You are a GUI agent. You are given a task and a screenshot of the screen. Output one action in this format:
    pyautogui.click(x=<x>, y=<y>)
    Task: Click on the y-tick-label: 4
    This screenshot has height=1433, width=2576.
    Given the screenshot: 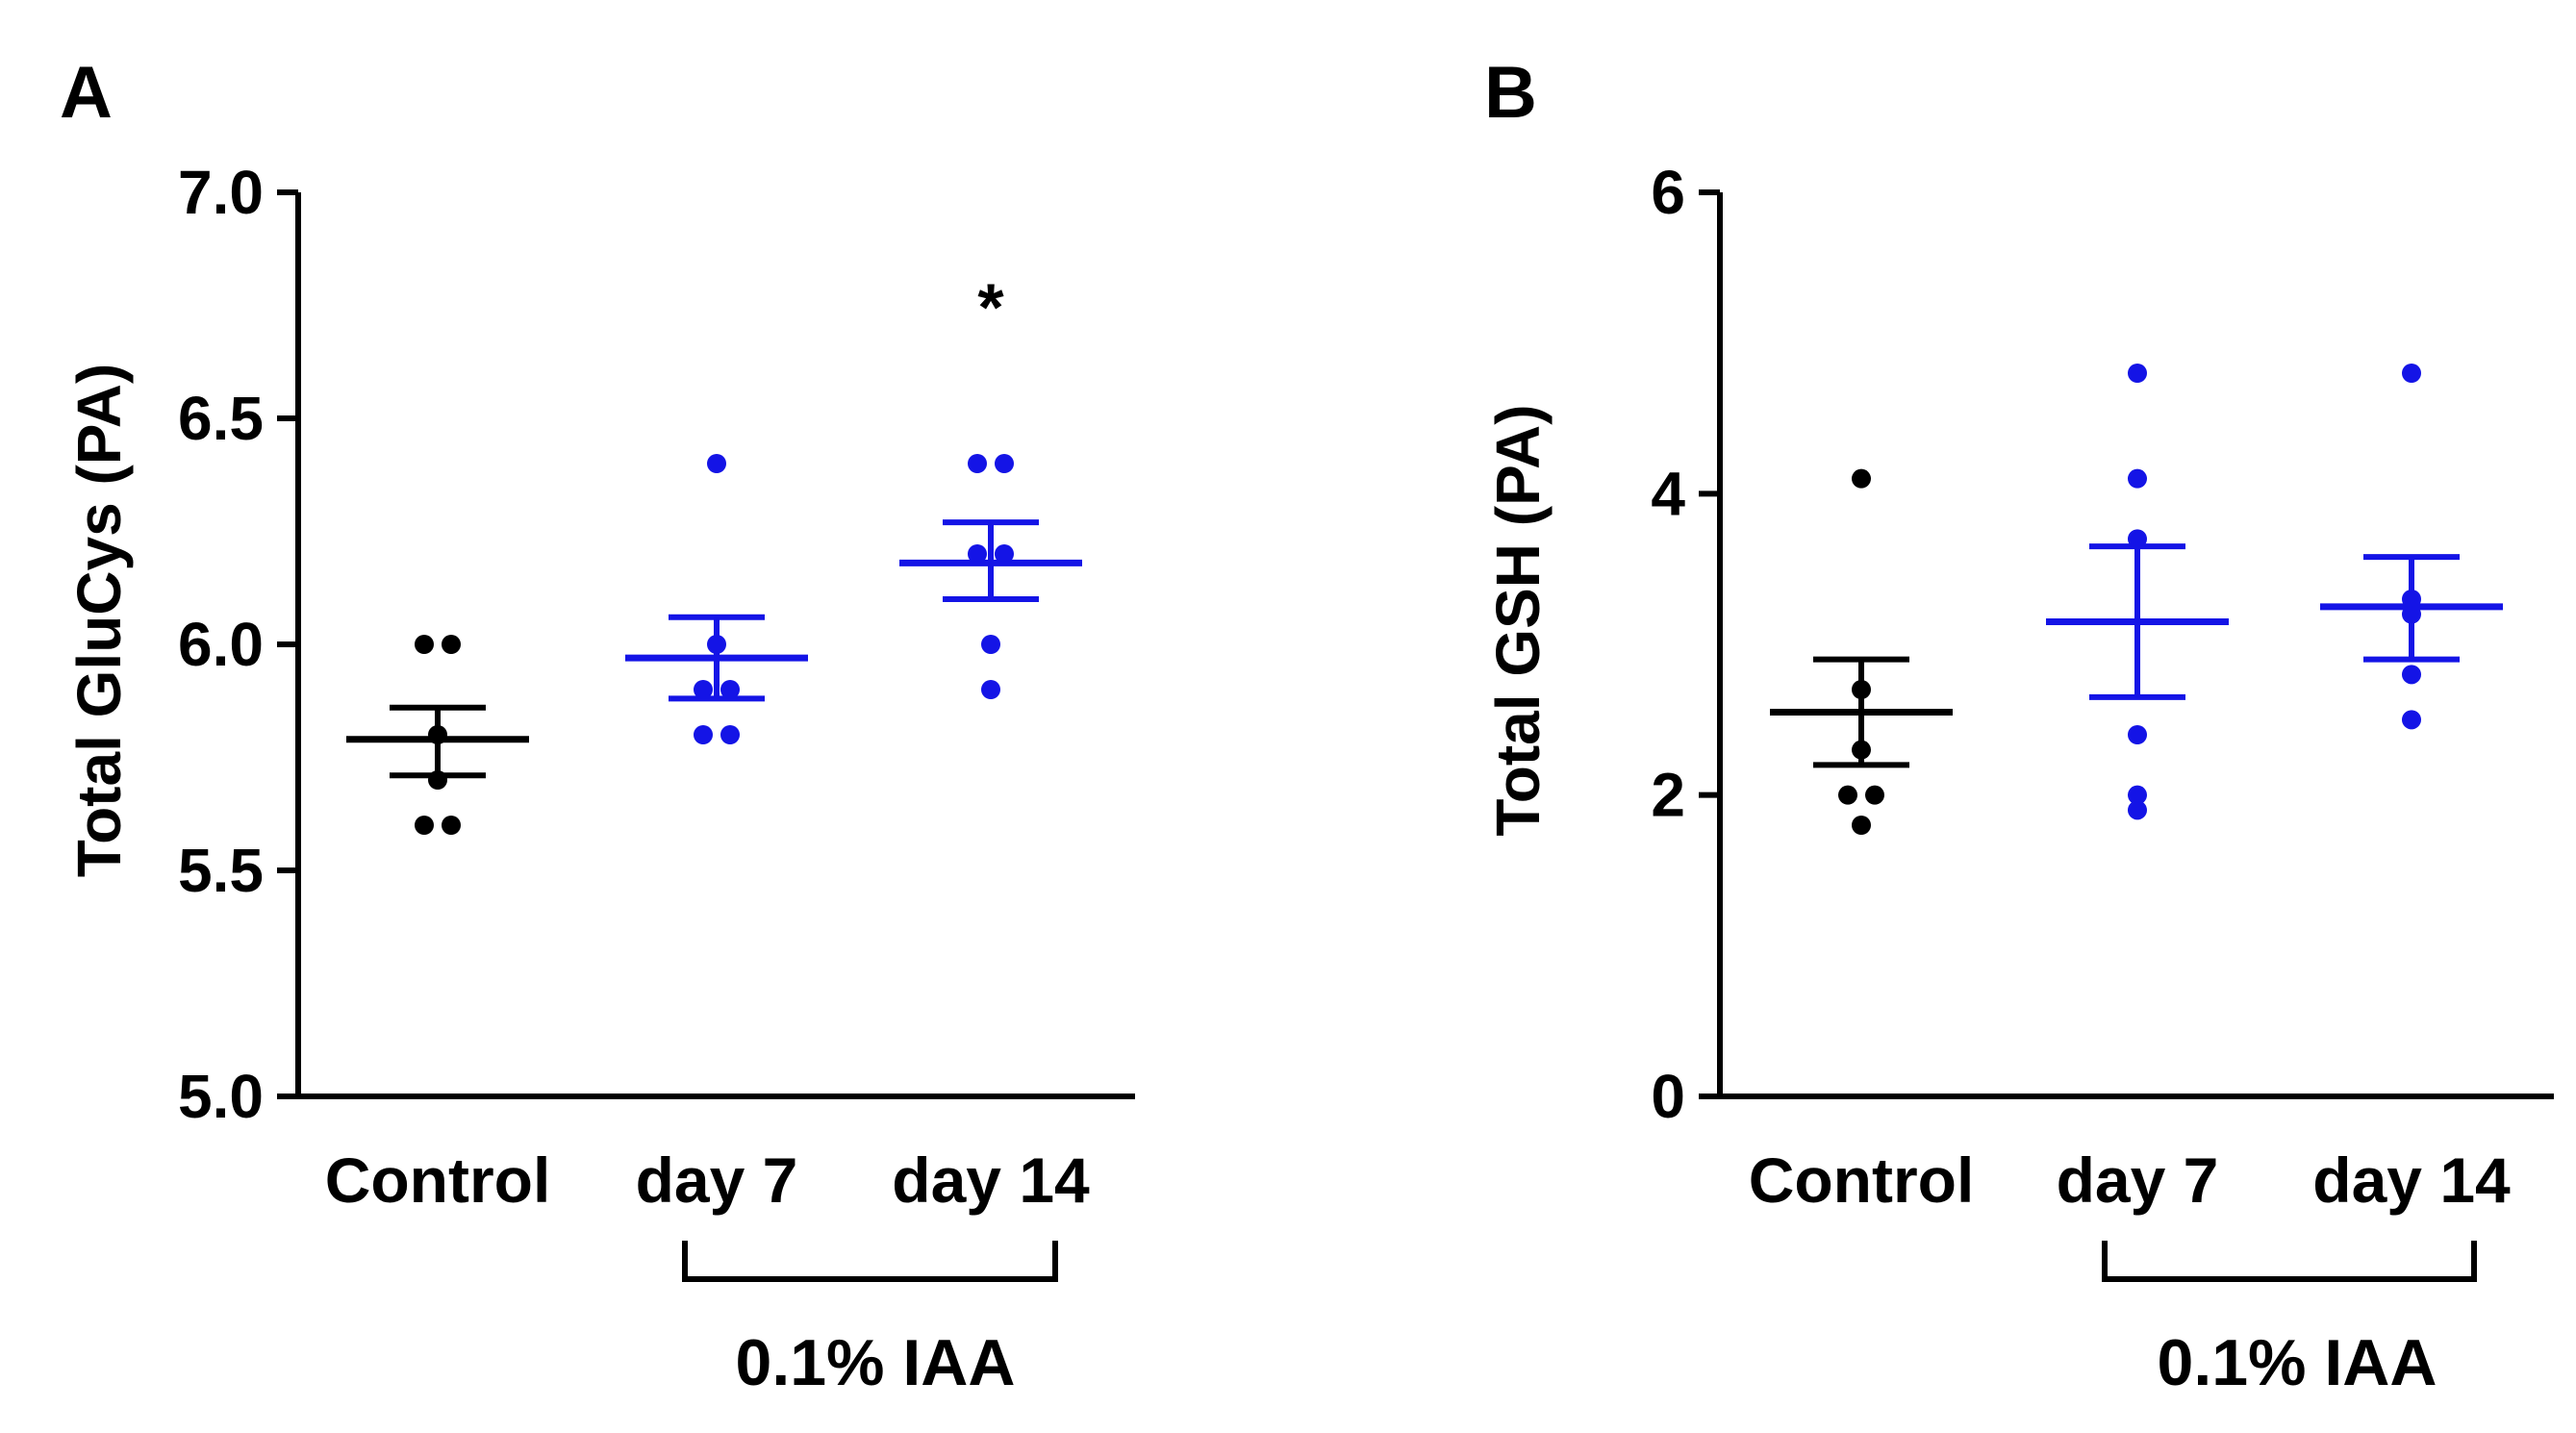 What is the action you would take?
    pyautogui.click(x=1668, y=493)
    